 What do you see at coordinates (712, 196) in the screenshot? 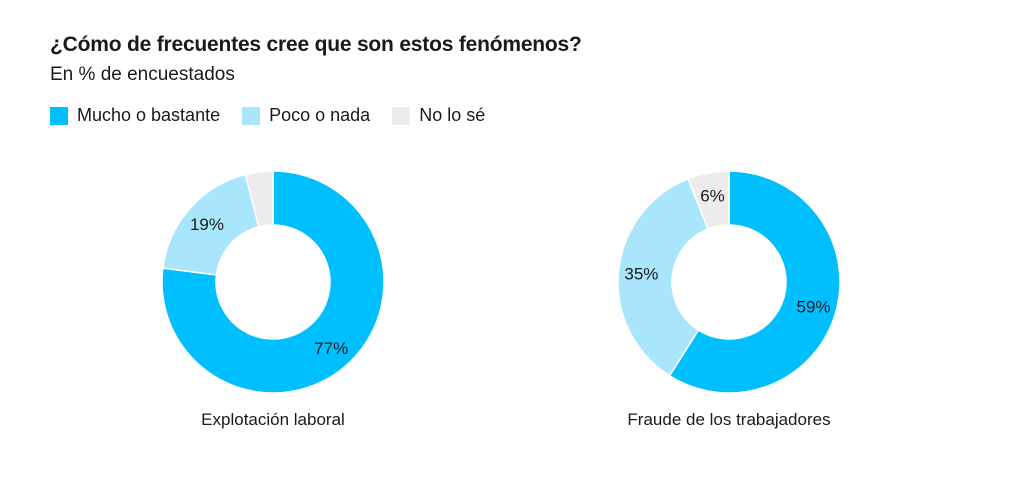
I see `donut-2-label-nolose: 6%` at bounding box center [712, 196].